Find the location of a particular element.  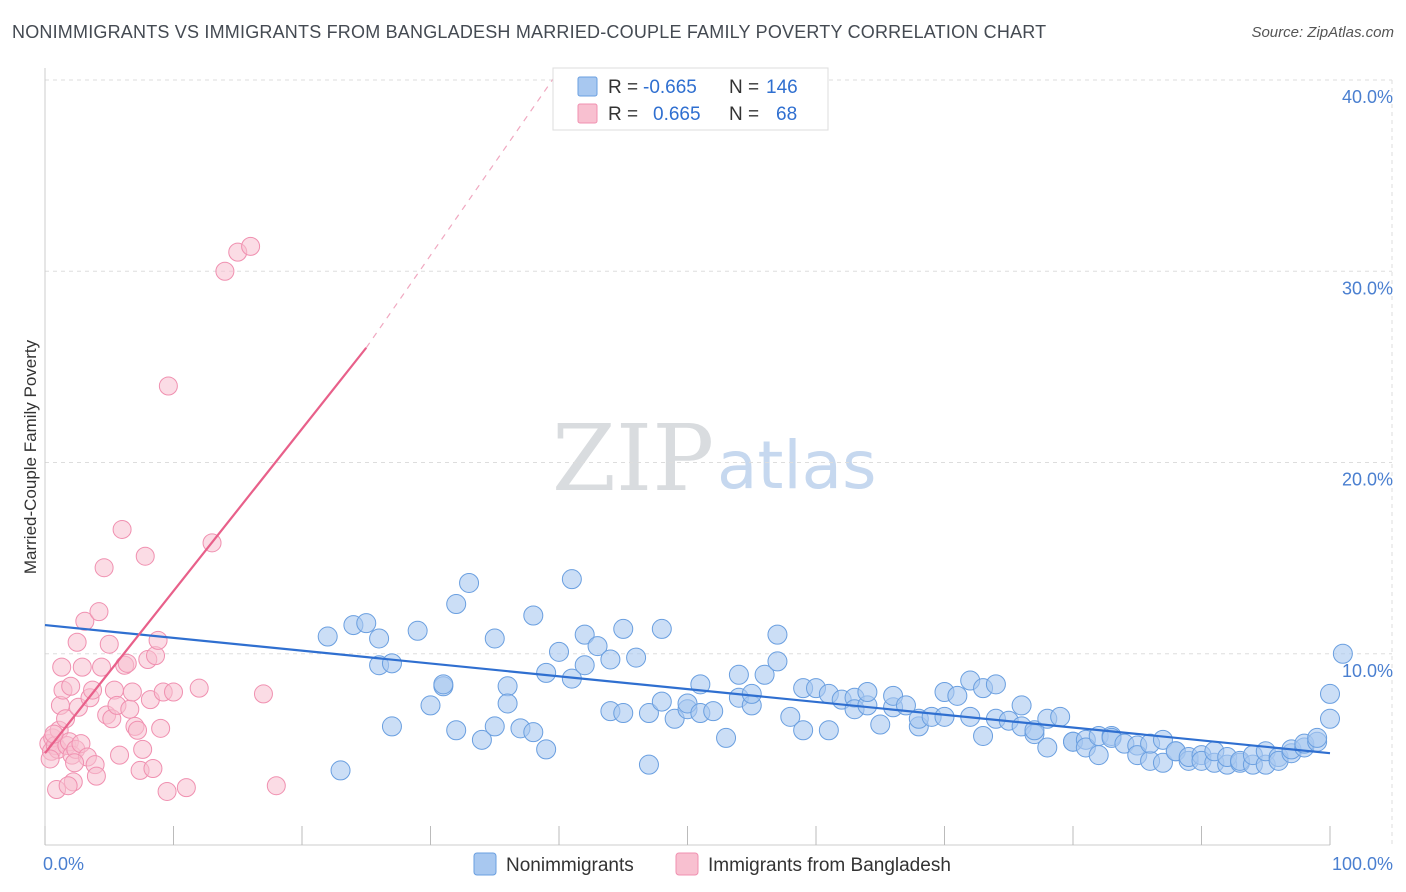

legend-swatch-blue is located at coordinates (587, 86).